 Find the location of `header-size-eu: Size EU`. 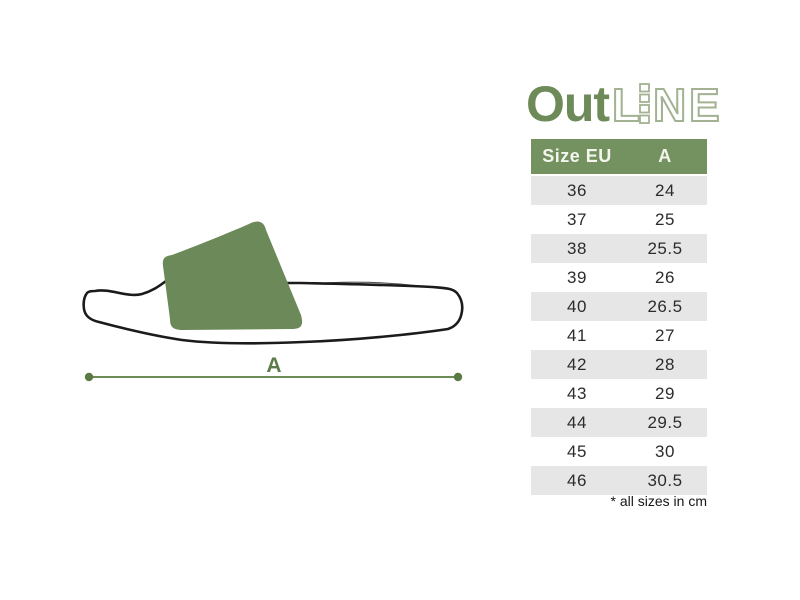

header-size-eu: Size EU is located at coordinates (577, 157).